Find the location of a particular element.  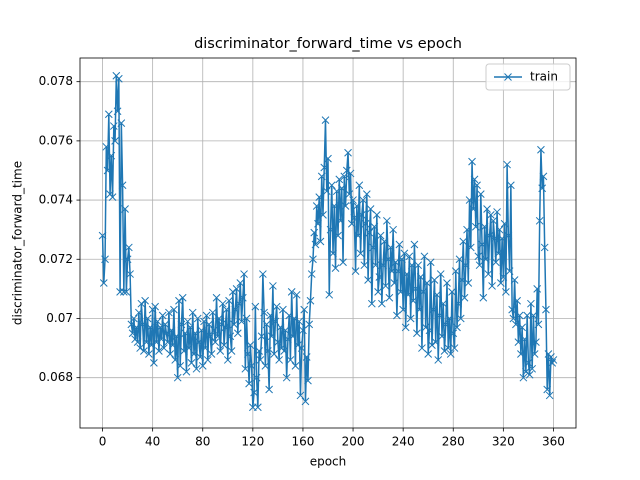

legend-marker is located at coordinates (508, 77).